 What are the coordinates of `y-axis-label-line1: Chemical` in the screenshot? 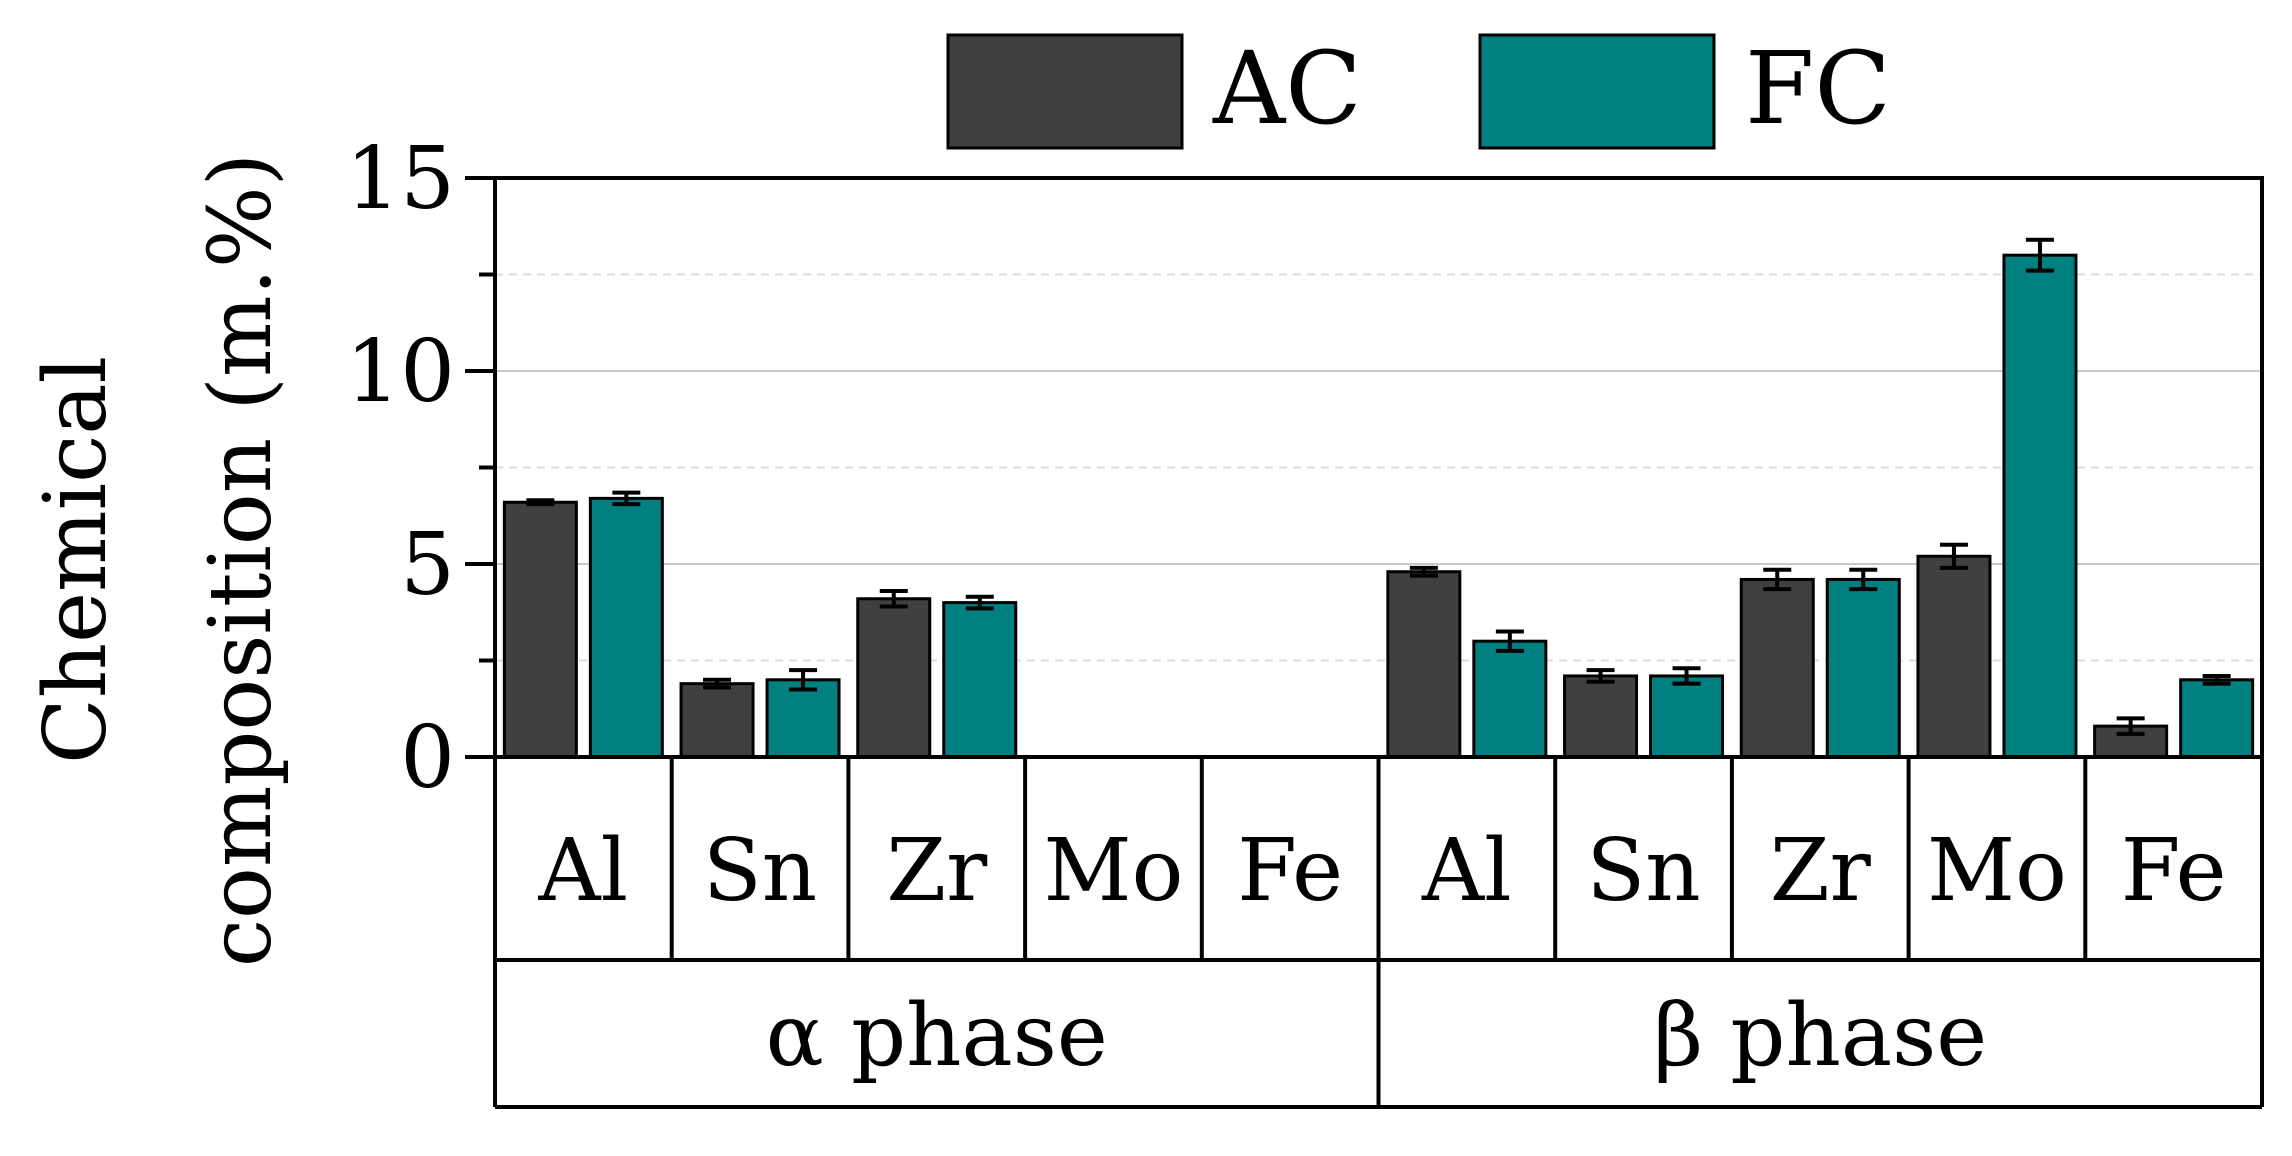 It's located at (76, 560).